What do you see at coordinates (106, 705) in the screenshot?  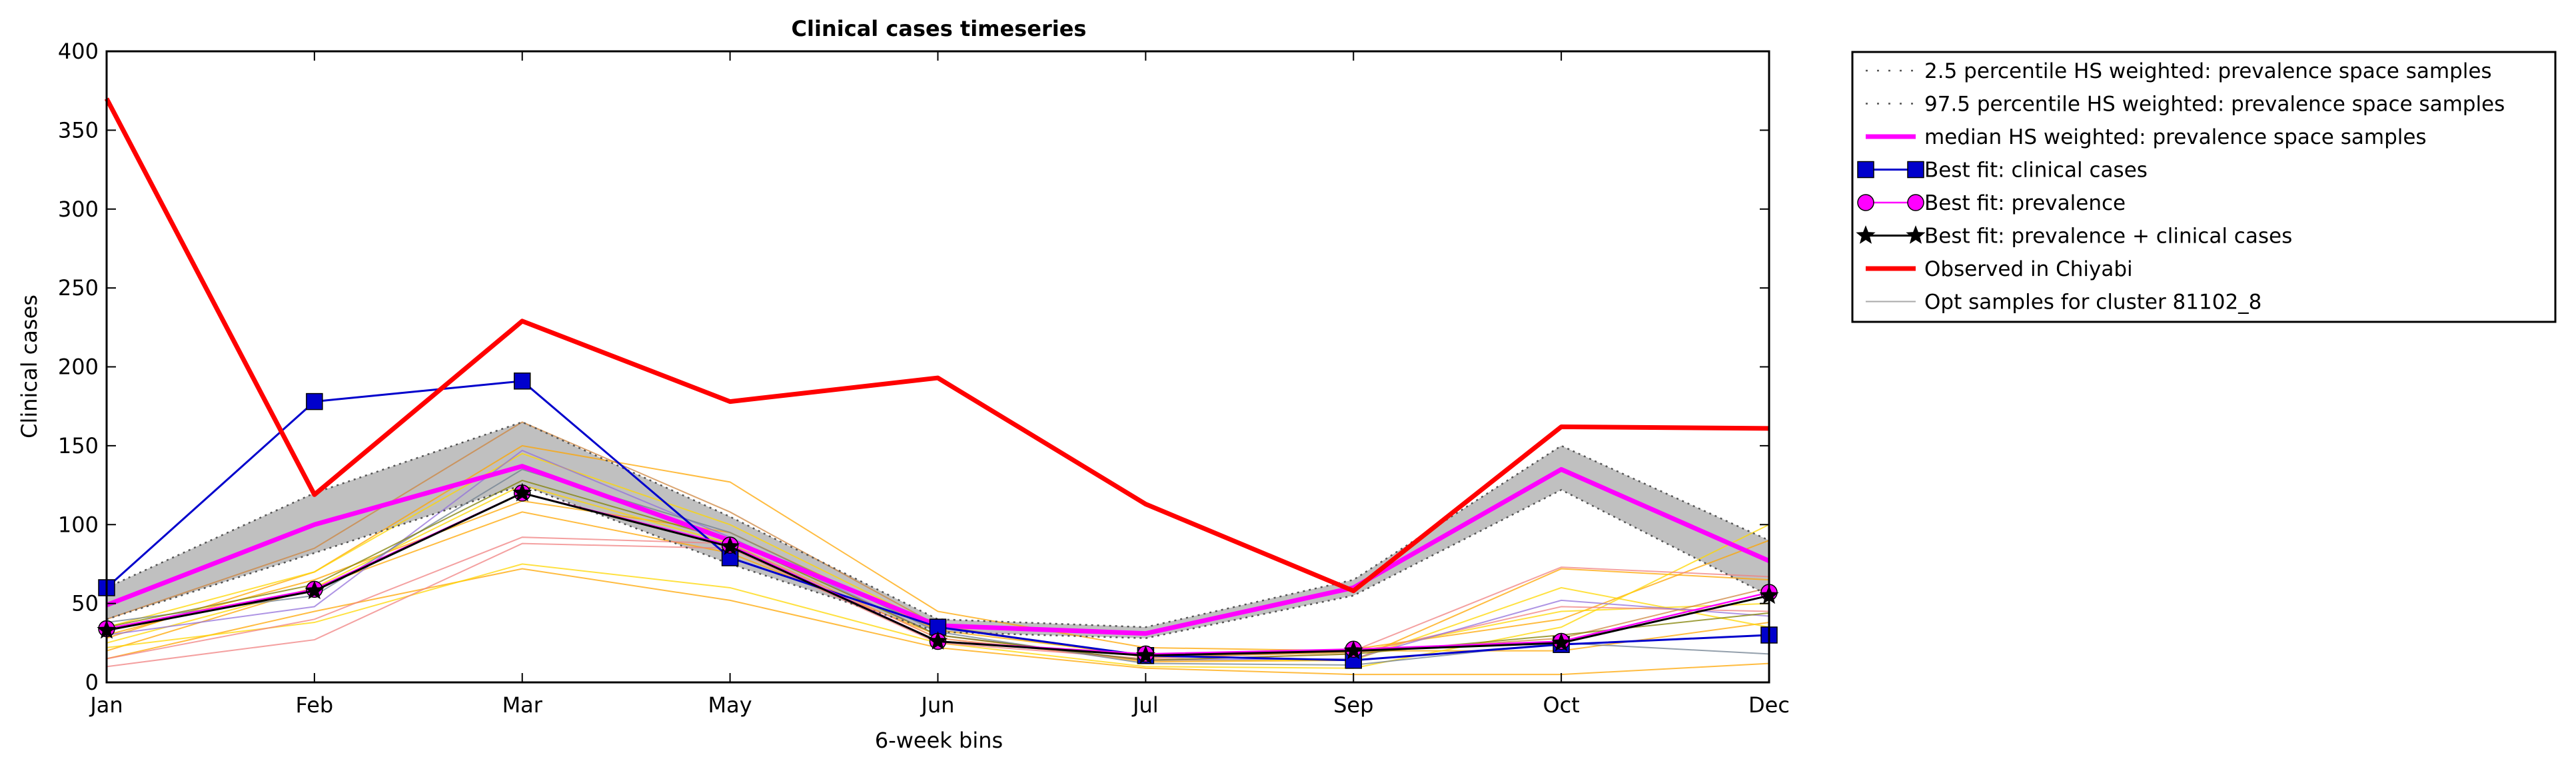 I see `x-tick-label: Jan` at bounding box center [106, 705].